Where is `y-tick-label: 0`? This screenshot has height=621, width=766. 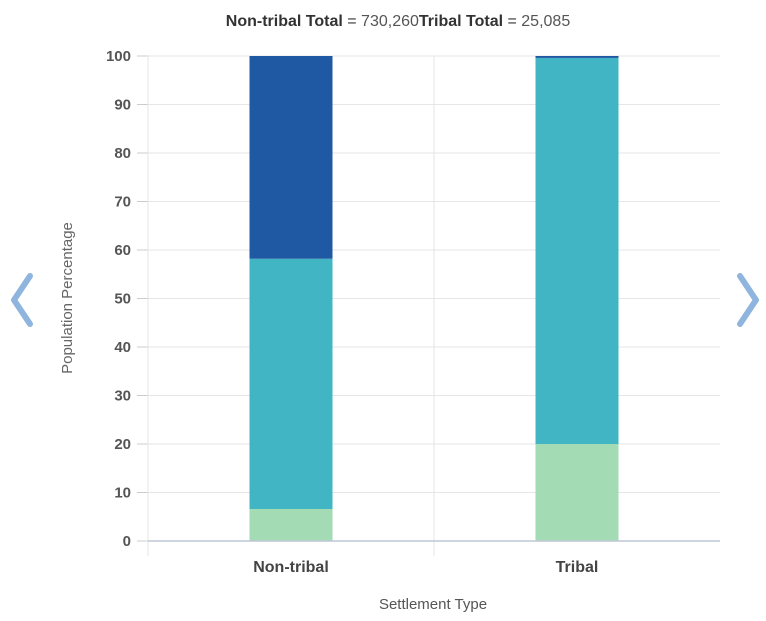 y-tick-label: 0 is located at coordinates (127, 541).